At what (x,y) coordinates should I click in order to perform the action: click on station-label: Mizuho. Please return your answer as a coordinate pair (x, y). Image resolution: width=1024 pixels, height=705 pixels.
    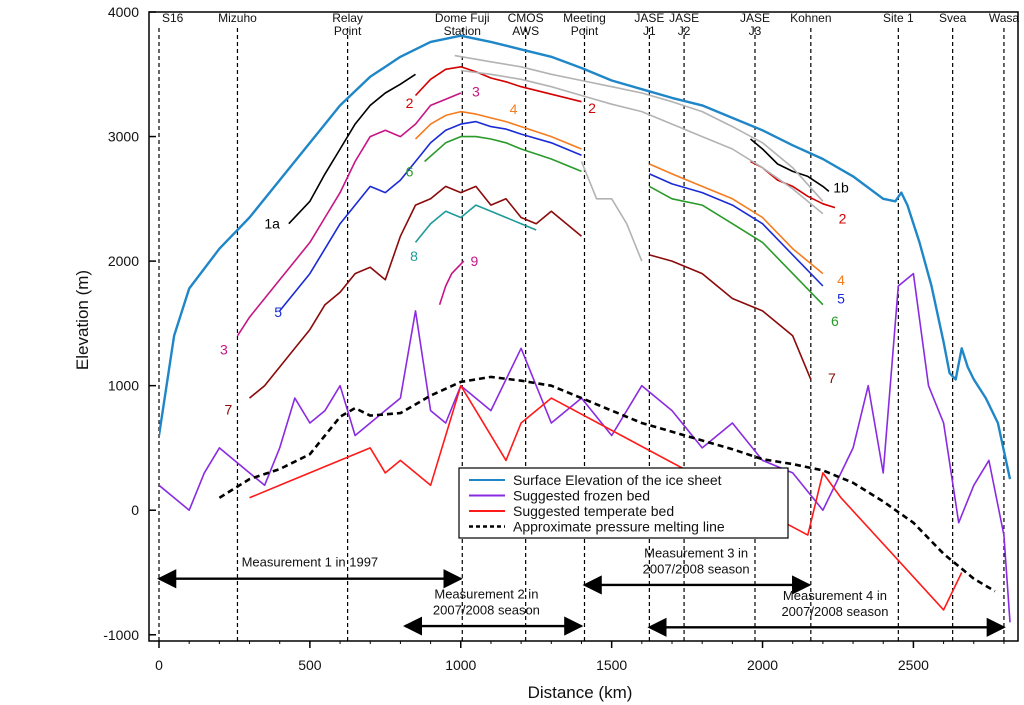
    Looking at the image, I should click on (237, 18).